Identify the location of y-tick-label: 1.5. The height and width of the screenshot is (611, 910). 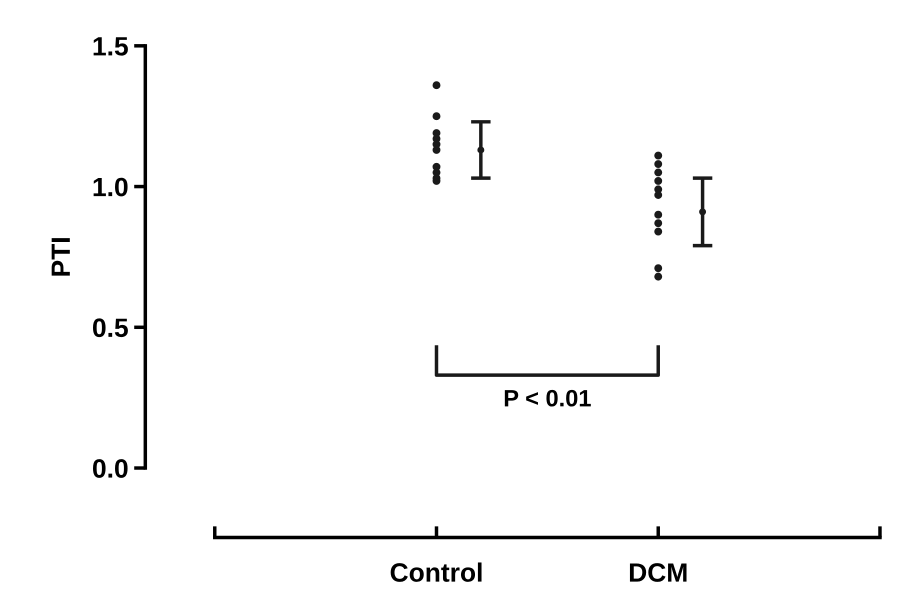
(111, 46).